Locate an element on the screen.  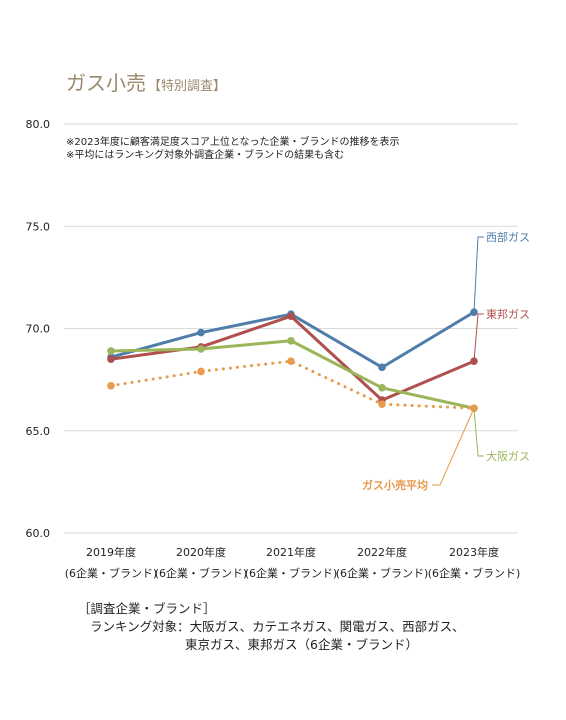
y-tick-label: 75.0 is located at coordinates (38, 226).